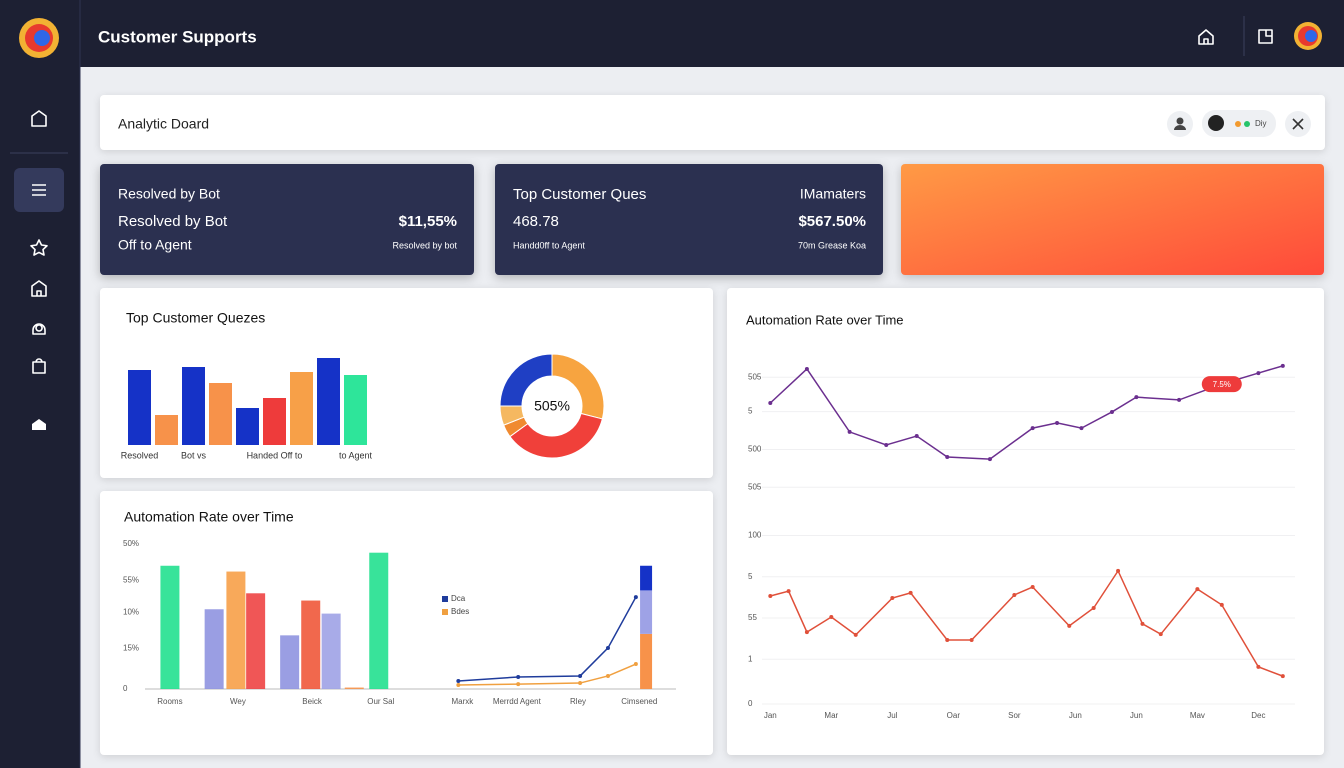  I want to click on x-tick-label: Mar, so click(831, 715).